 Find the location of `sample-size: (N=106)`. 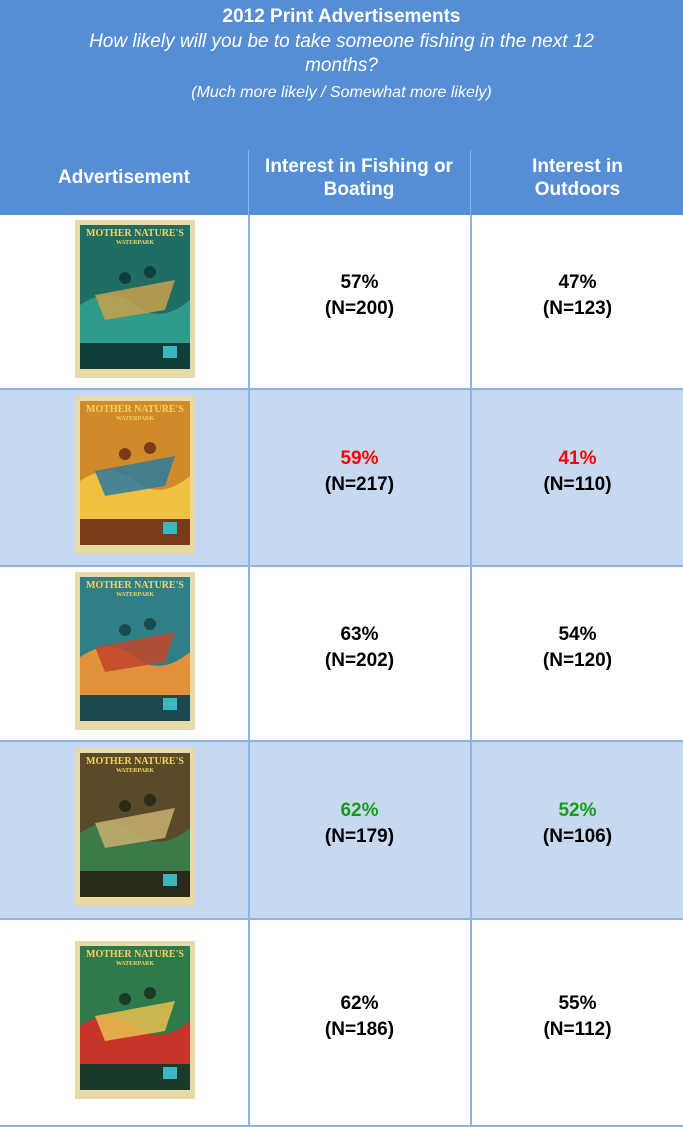

sample-size: (N=106) is located at coordinates (577, 836).